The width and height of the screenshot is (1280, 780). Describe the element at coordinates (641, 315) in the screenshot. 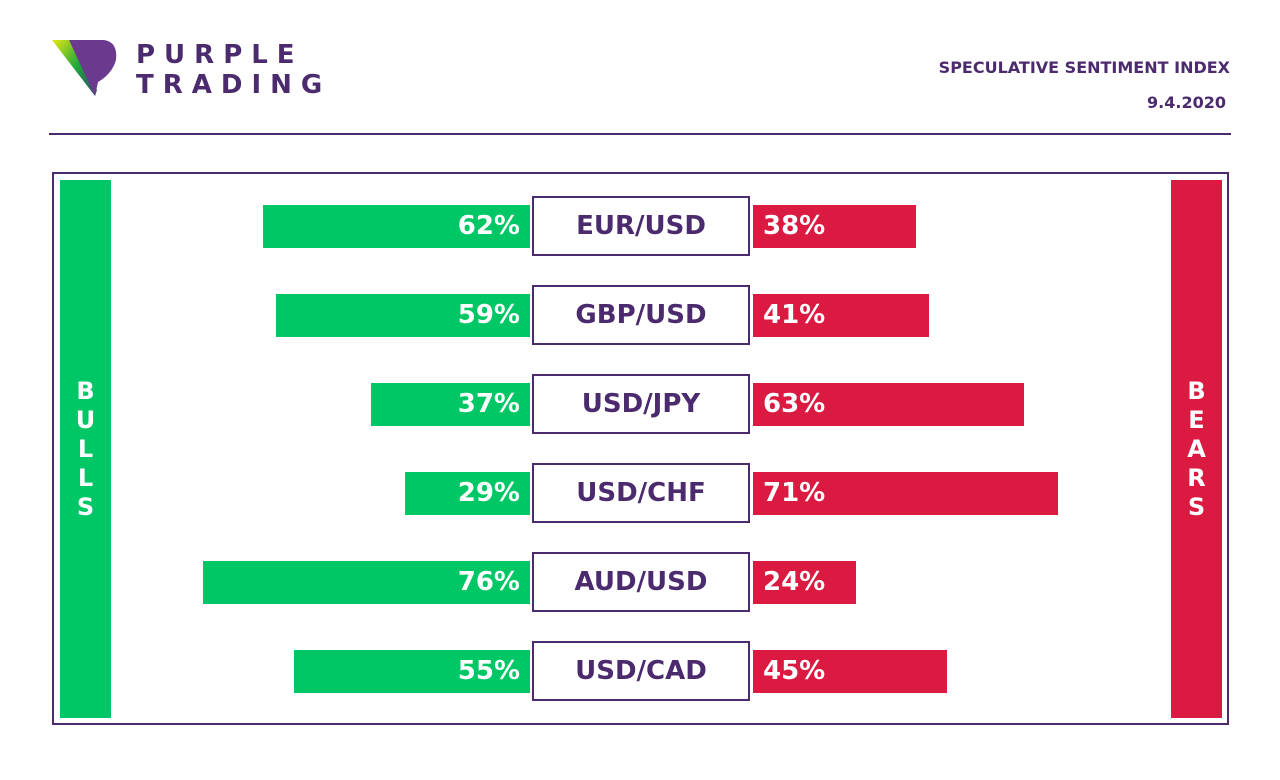

I see `pair-label: GBP/USD` at that location.